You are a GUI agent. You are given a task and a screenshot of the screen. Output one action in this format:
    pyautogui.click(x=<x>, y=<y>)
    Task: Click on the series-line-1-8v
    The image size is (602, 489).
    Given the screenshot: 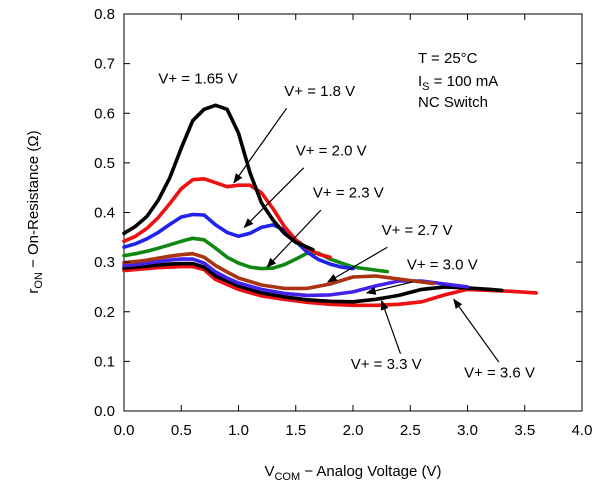 What is the action you would take?
    pyautogui.click(x=227, y=218)
    